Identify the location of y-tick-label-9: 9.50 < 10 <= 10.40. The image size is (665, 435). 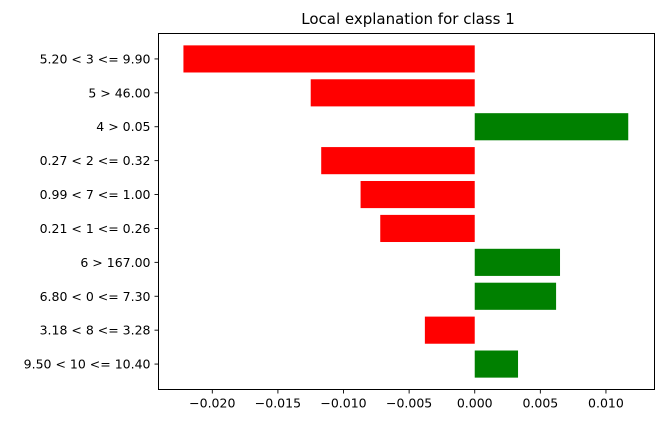
(87, 364).